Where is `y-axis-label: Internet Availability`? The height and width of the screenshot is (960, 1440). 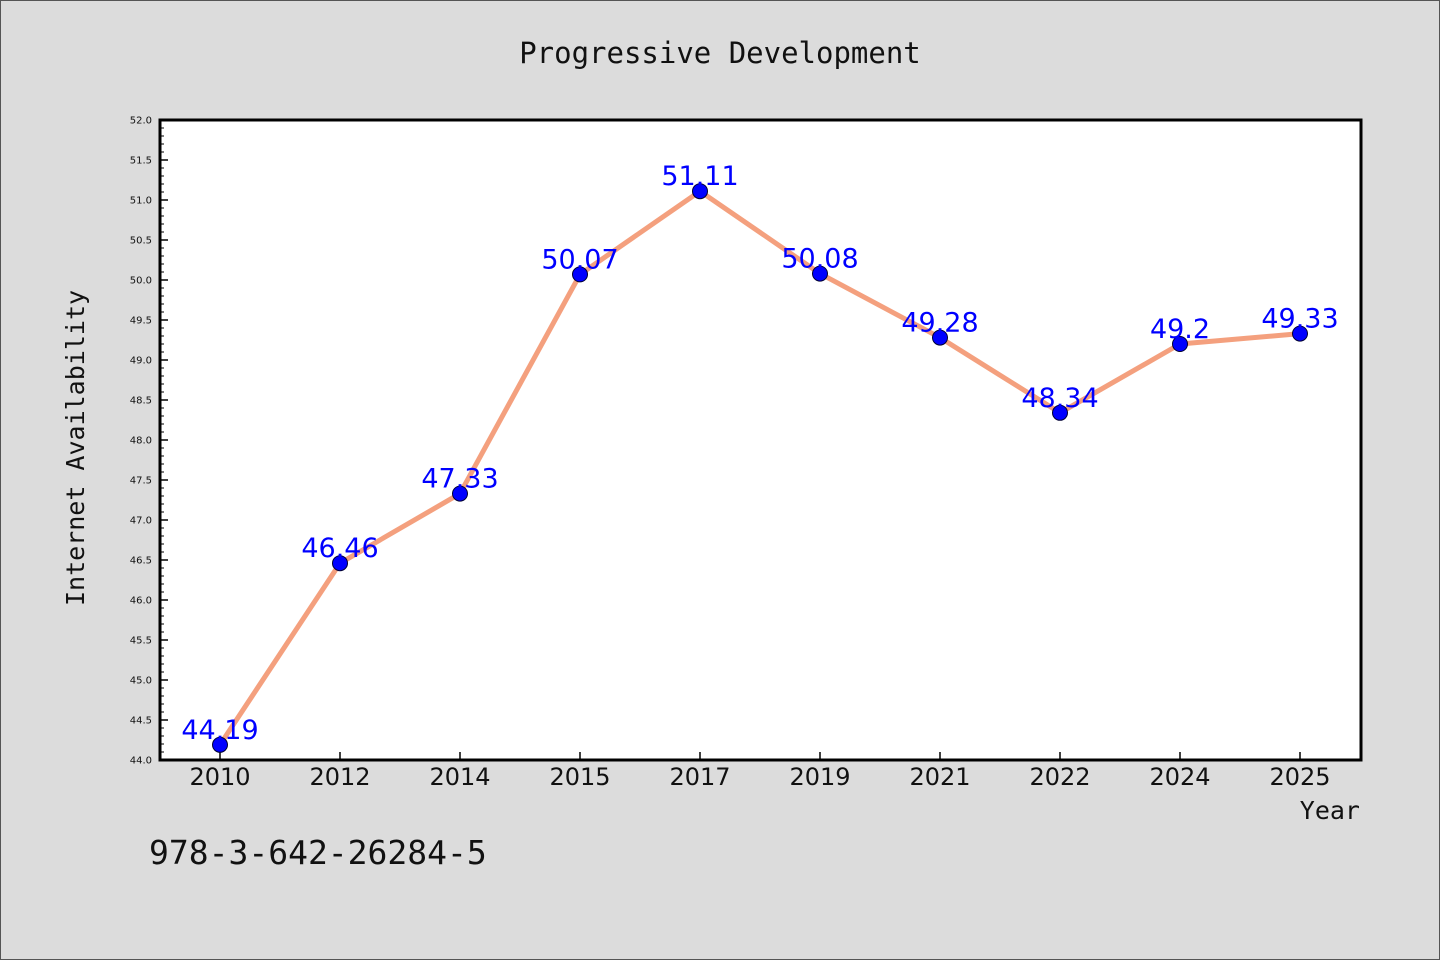 y-axis-label: Internet Availability is located at coordinates (75, 448).